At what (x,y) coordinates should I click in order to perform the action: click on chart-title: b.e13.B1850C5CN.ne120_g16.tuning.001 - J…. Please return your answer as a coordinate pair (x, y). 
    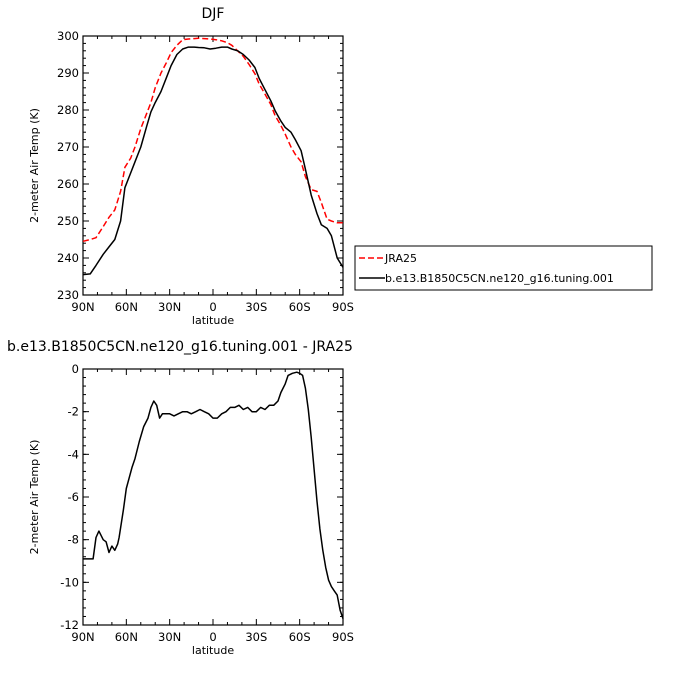
    Looking at the image, I should click on (180, 347).